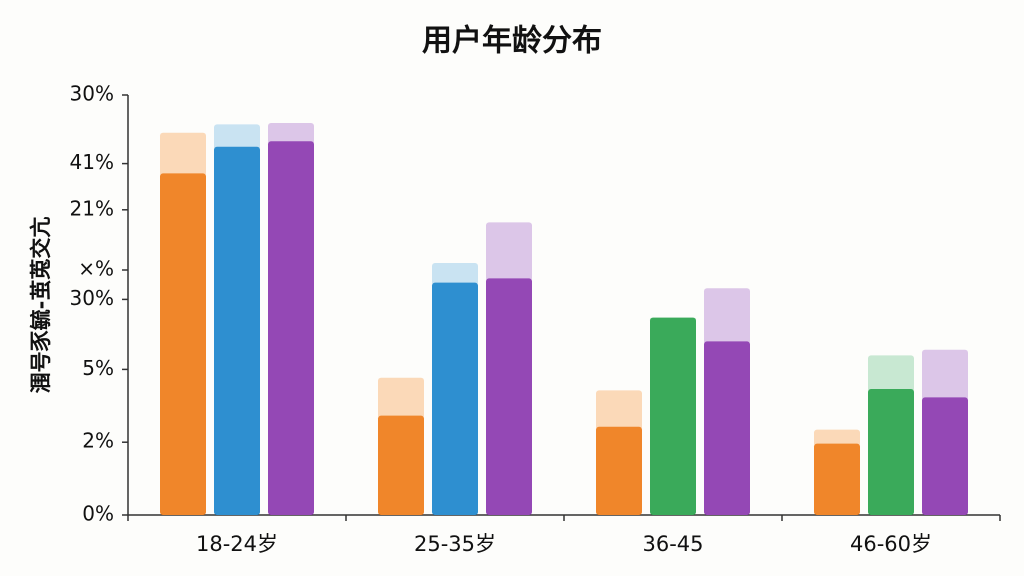 The width and height of the screenshot is (1024, 576). Describe the element at coordinates (98, 514) in the screenshot. I see `y-tick-label: 0%` at that location.